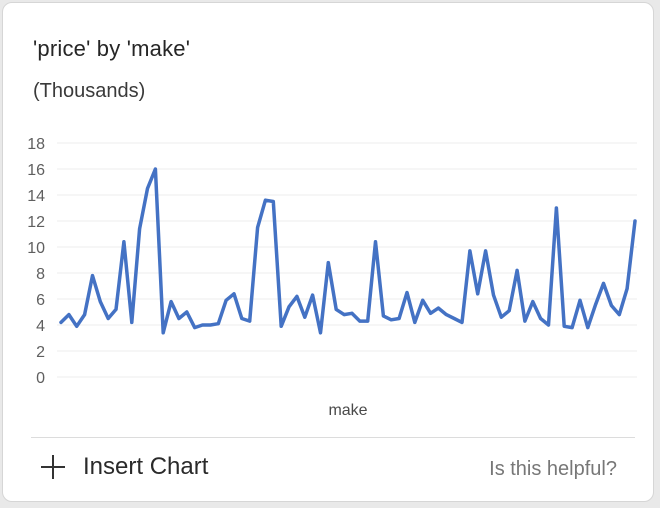 Image resolution: width=660 pixels, height=508 pixels. Describe the element at coordinates (89, 91) in the screenshot. I see `chart-subtitle: (Thousands)` at that location.